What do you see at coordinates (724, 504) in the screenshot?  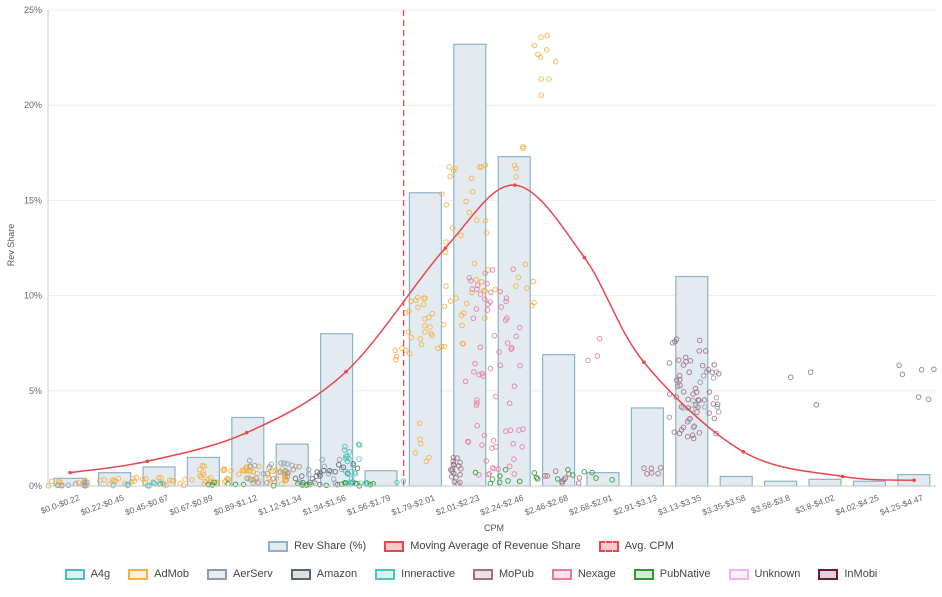 I see `x-tick-label: $3.35-$3.58` at bounding box center [724, 504].